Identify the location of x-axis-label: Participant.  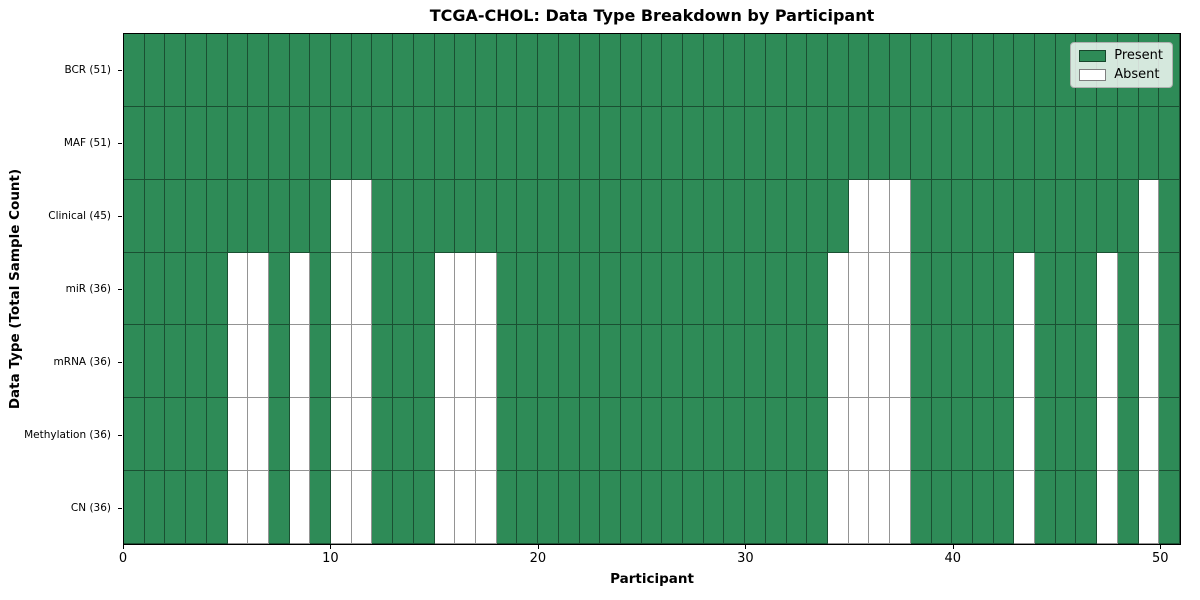
(652, 579).